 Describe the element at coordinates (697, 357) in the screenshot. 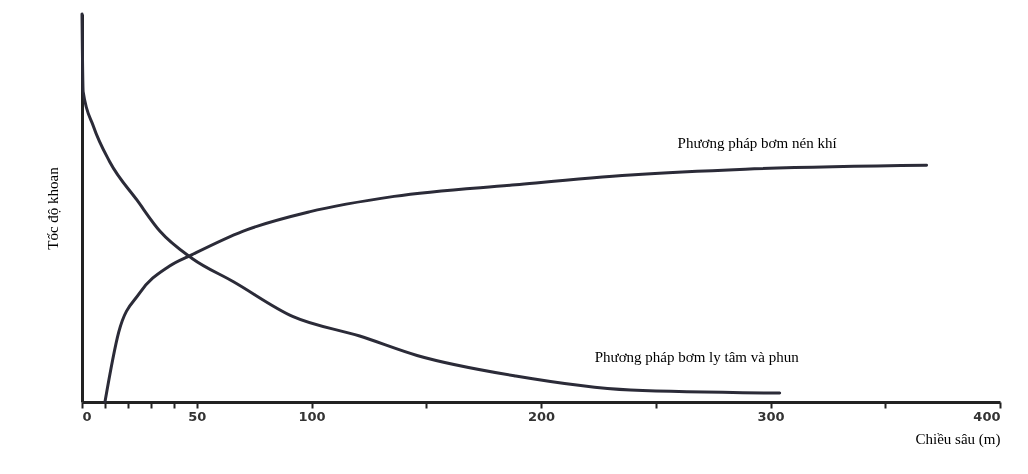

I see `series-label: Phương pháp bơm ly tâm và phun` at that location.